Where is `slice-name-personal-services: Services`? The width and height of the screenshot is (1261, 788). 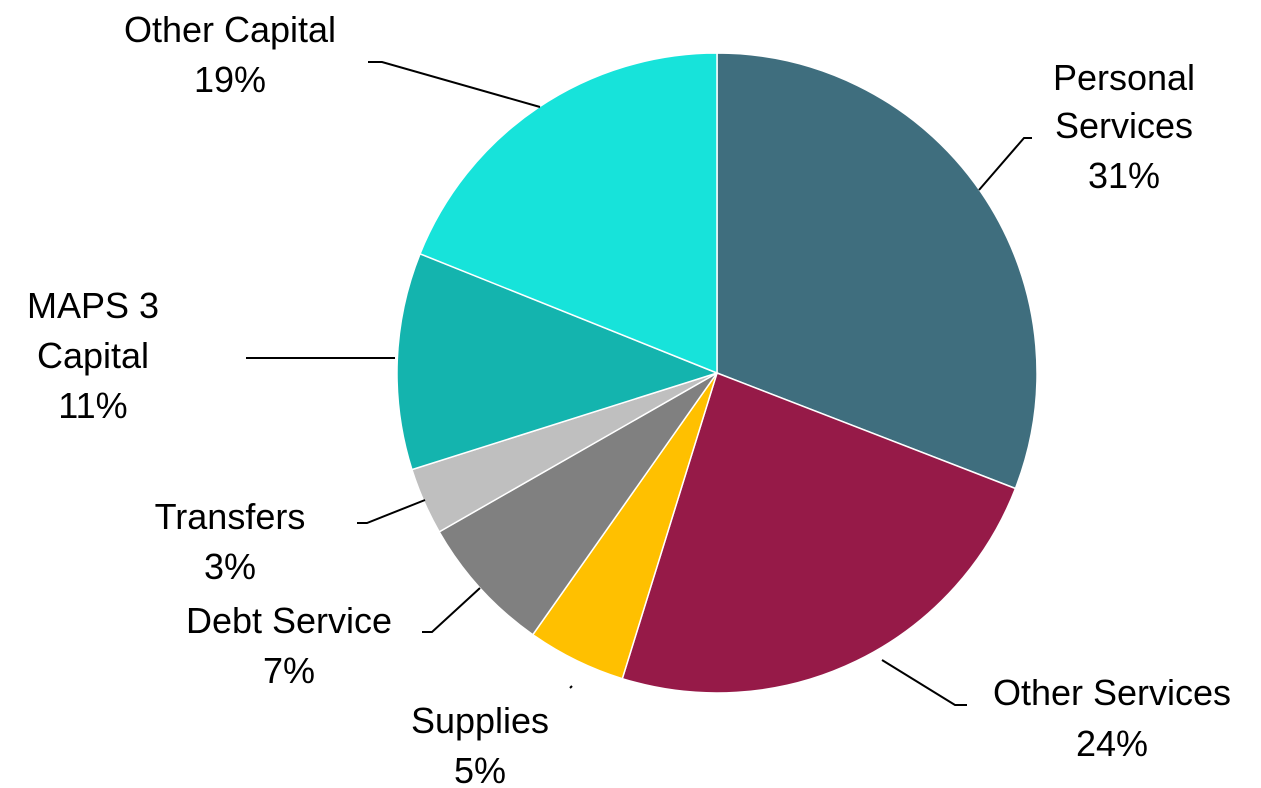
slice-name-personal-services: Services is located at coordinates (1124, 125).